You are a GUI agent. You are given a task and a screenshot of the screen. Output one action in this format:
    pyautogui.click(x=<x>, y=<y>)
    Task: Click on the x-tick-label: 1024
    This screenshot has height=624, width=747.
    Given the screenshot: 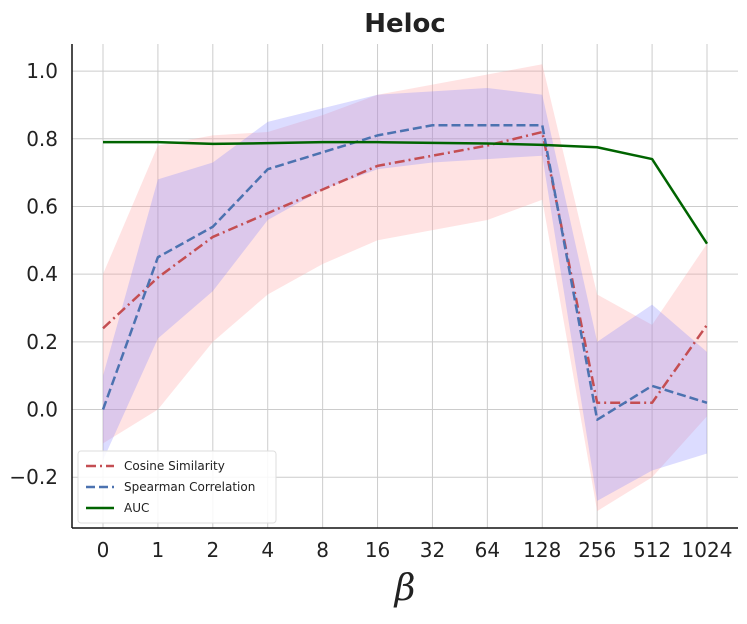 What is the action you would take?
    pyautogui.click(x=707, y=550)
    